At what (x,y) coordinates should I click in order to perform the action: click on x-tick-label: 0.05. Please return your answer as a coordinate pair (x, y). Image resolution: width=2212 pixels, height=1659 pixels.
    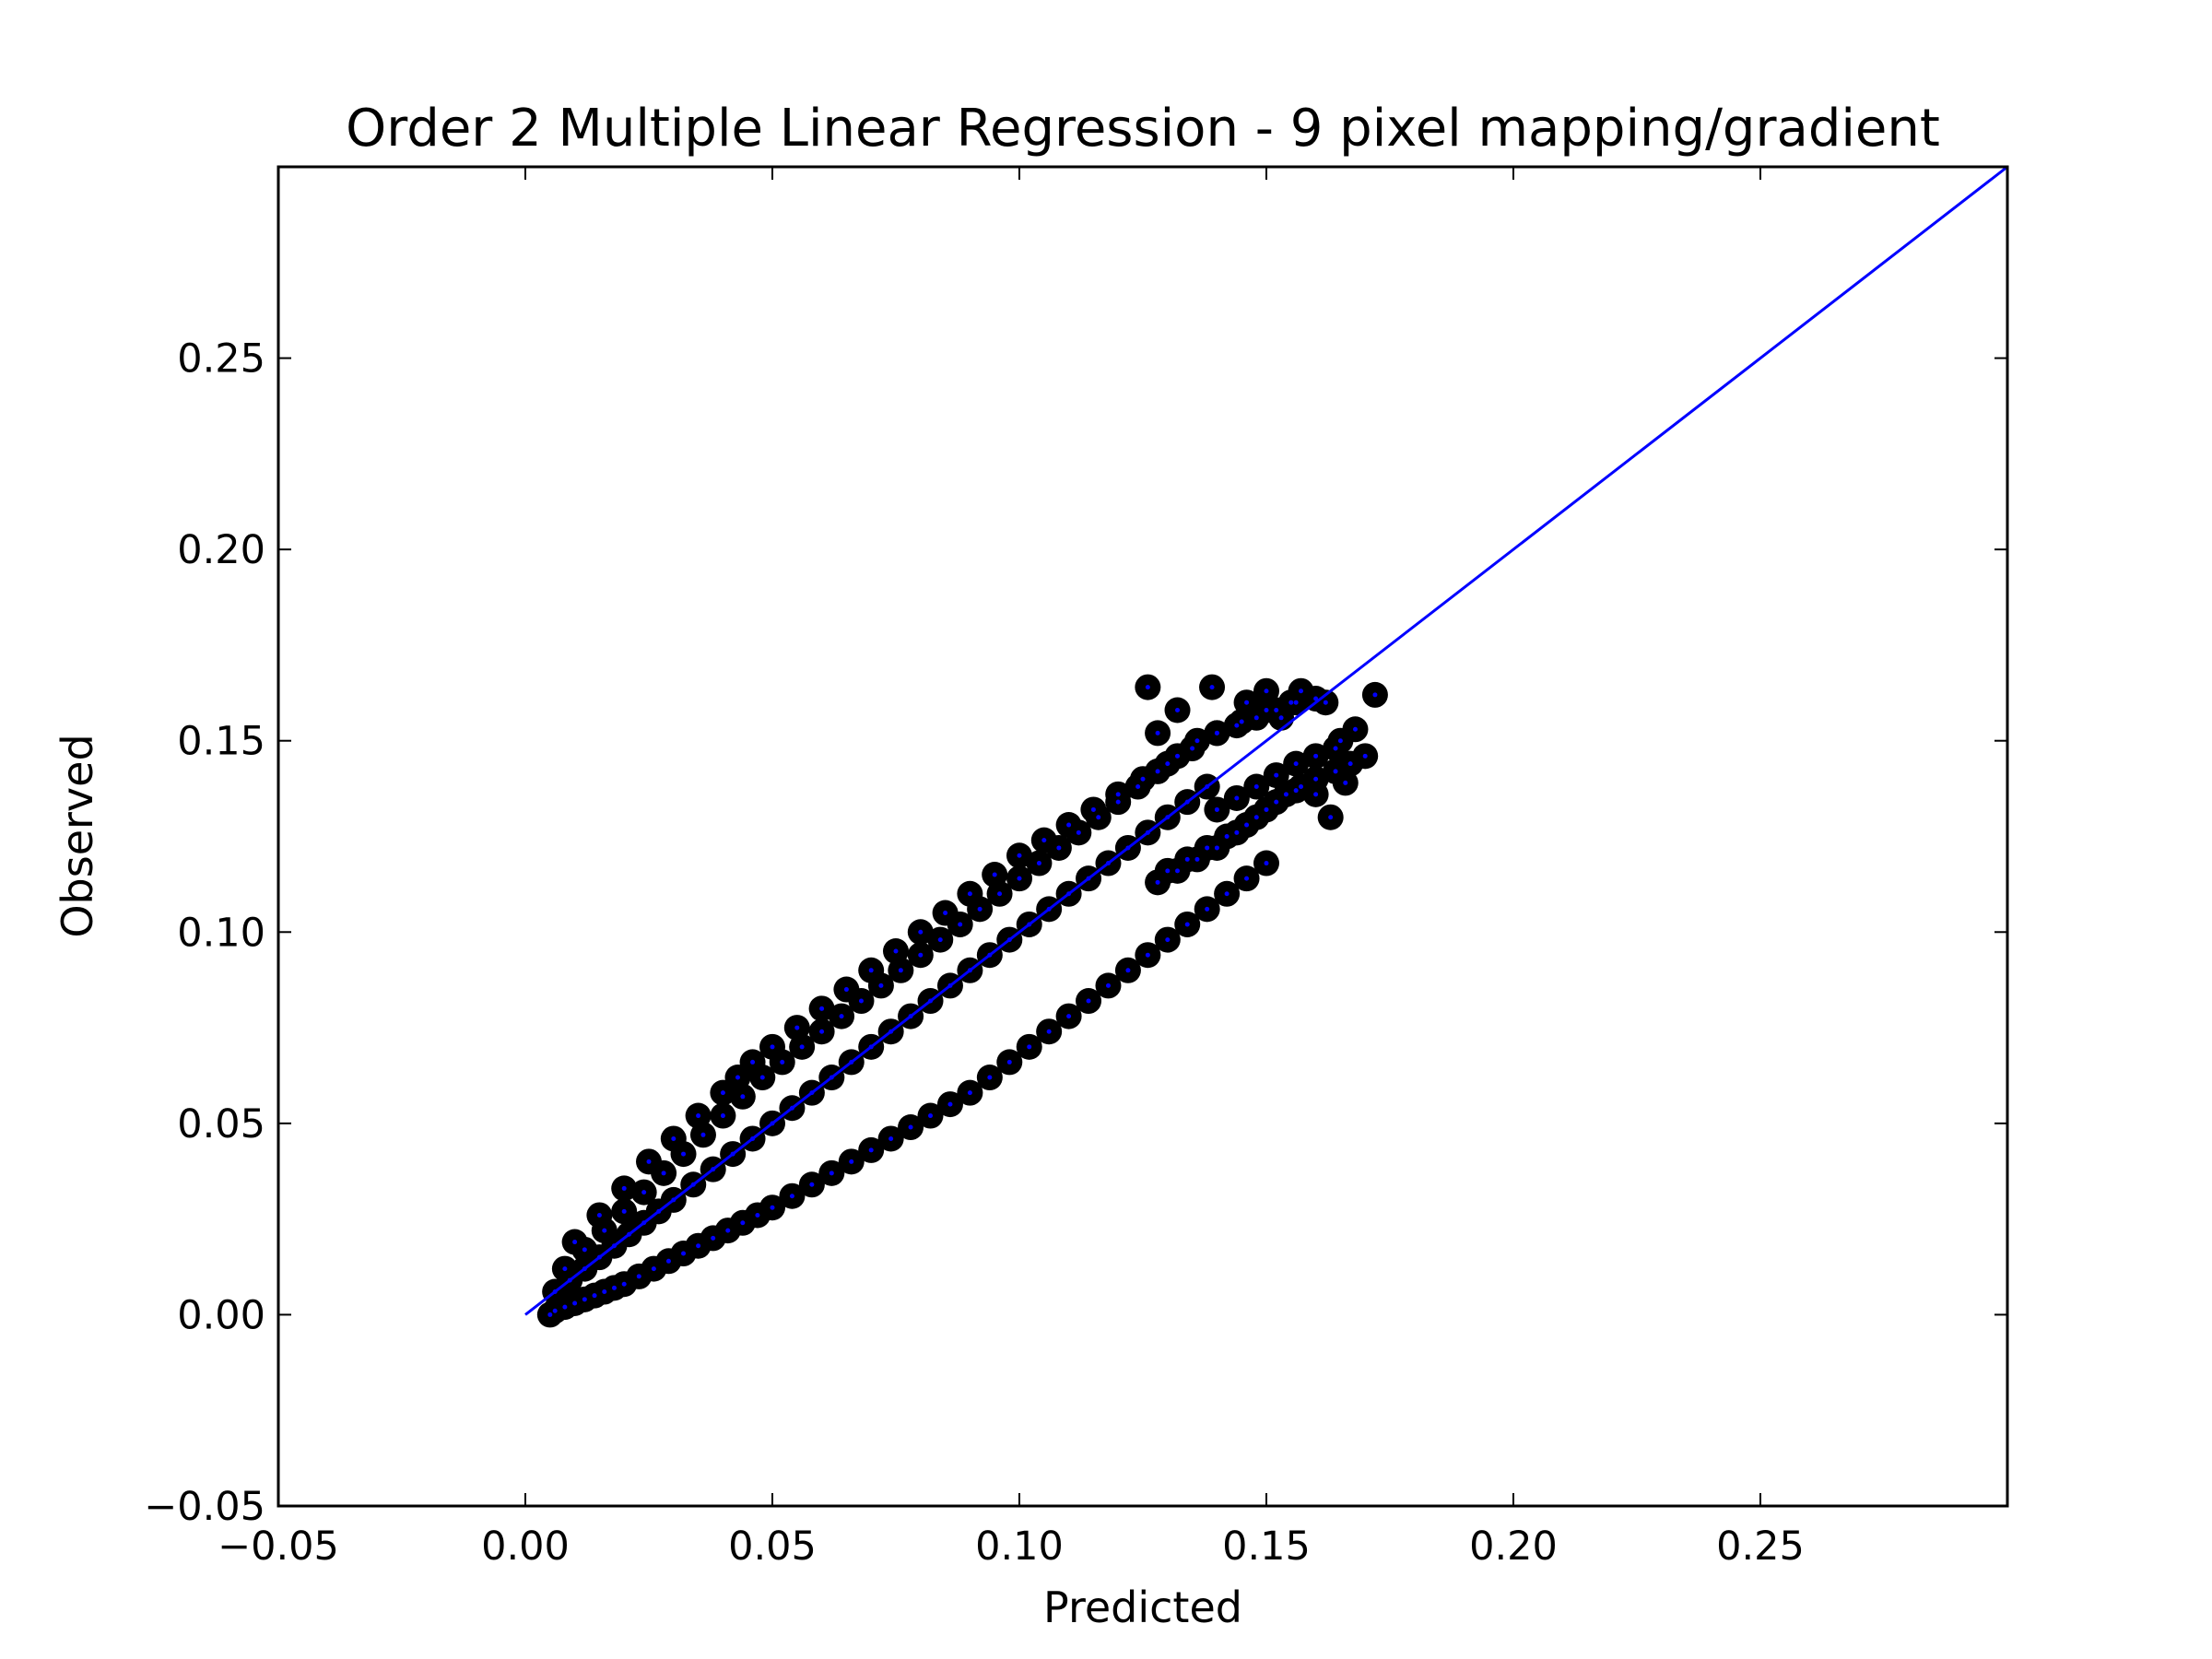
    Looking at the image, I should click on (772, 1547).